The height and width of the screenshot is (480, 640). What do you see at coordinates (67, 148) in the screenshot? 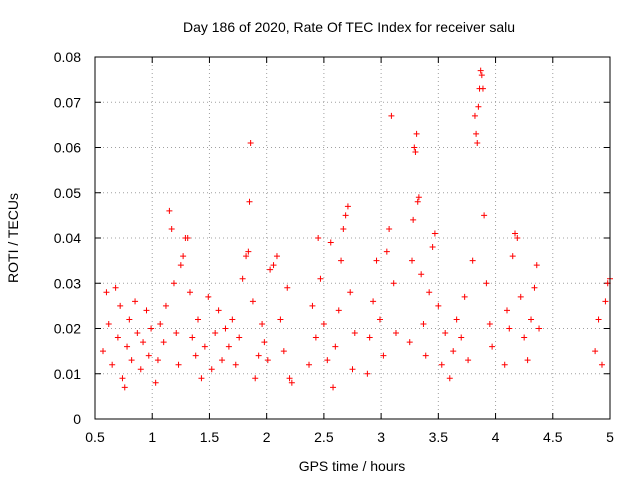
I see `y-tick-label: 0.06` at bounding box center [67, 148].